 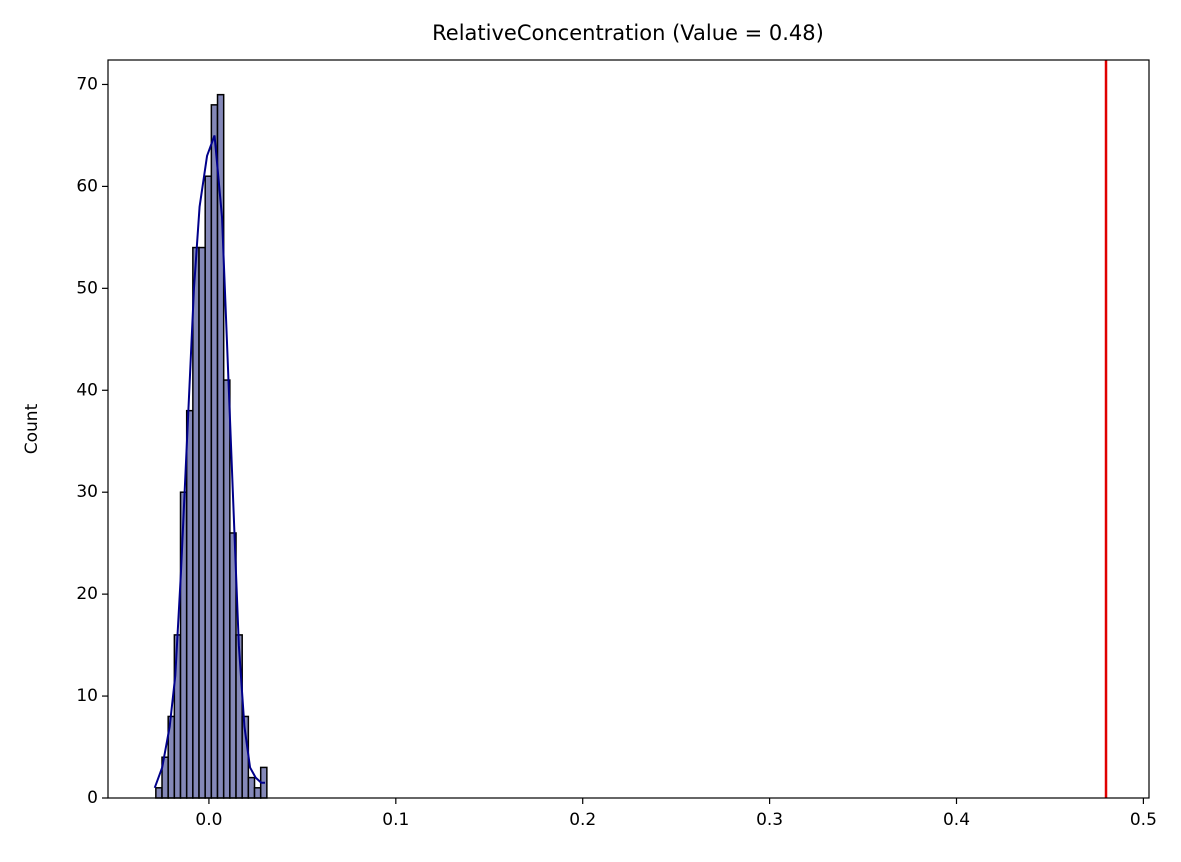 I want to click on chart-title: RelativeConcentration (Value = 0.48), so click(x=628, y=33).